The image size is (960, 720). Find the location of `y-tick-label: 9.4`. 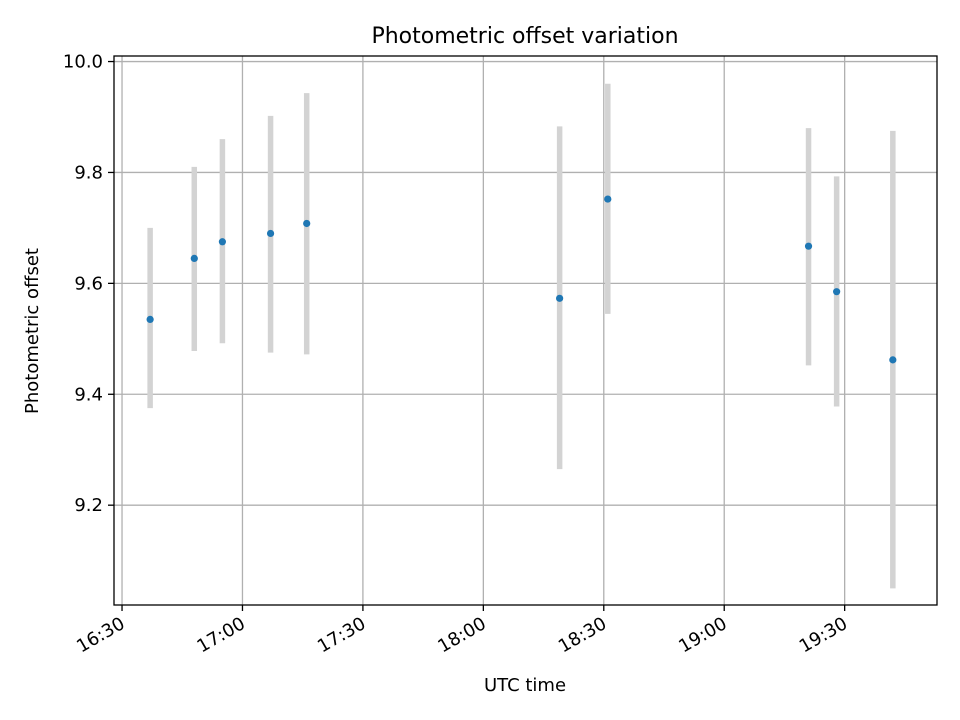

y-tick-label: 9.4 is located at coordinates (88, 394).